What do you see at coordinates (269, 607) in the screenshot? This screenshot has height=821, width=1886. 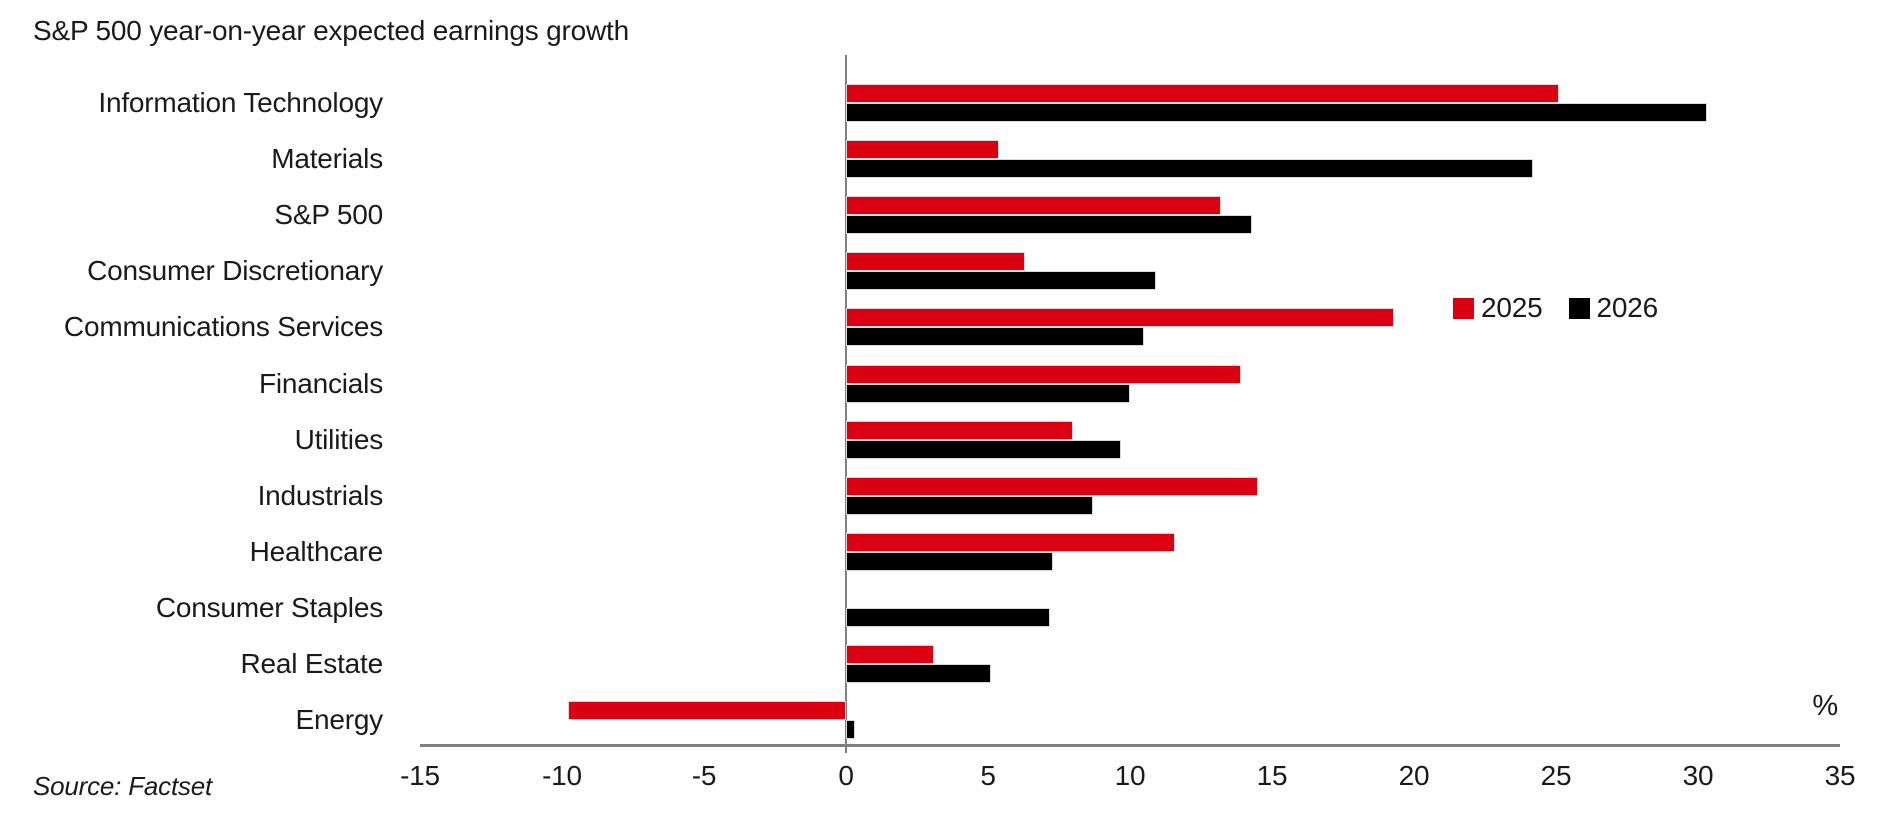 I see `category-label: Consumer Staples` at bounding box center [269, 607].